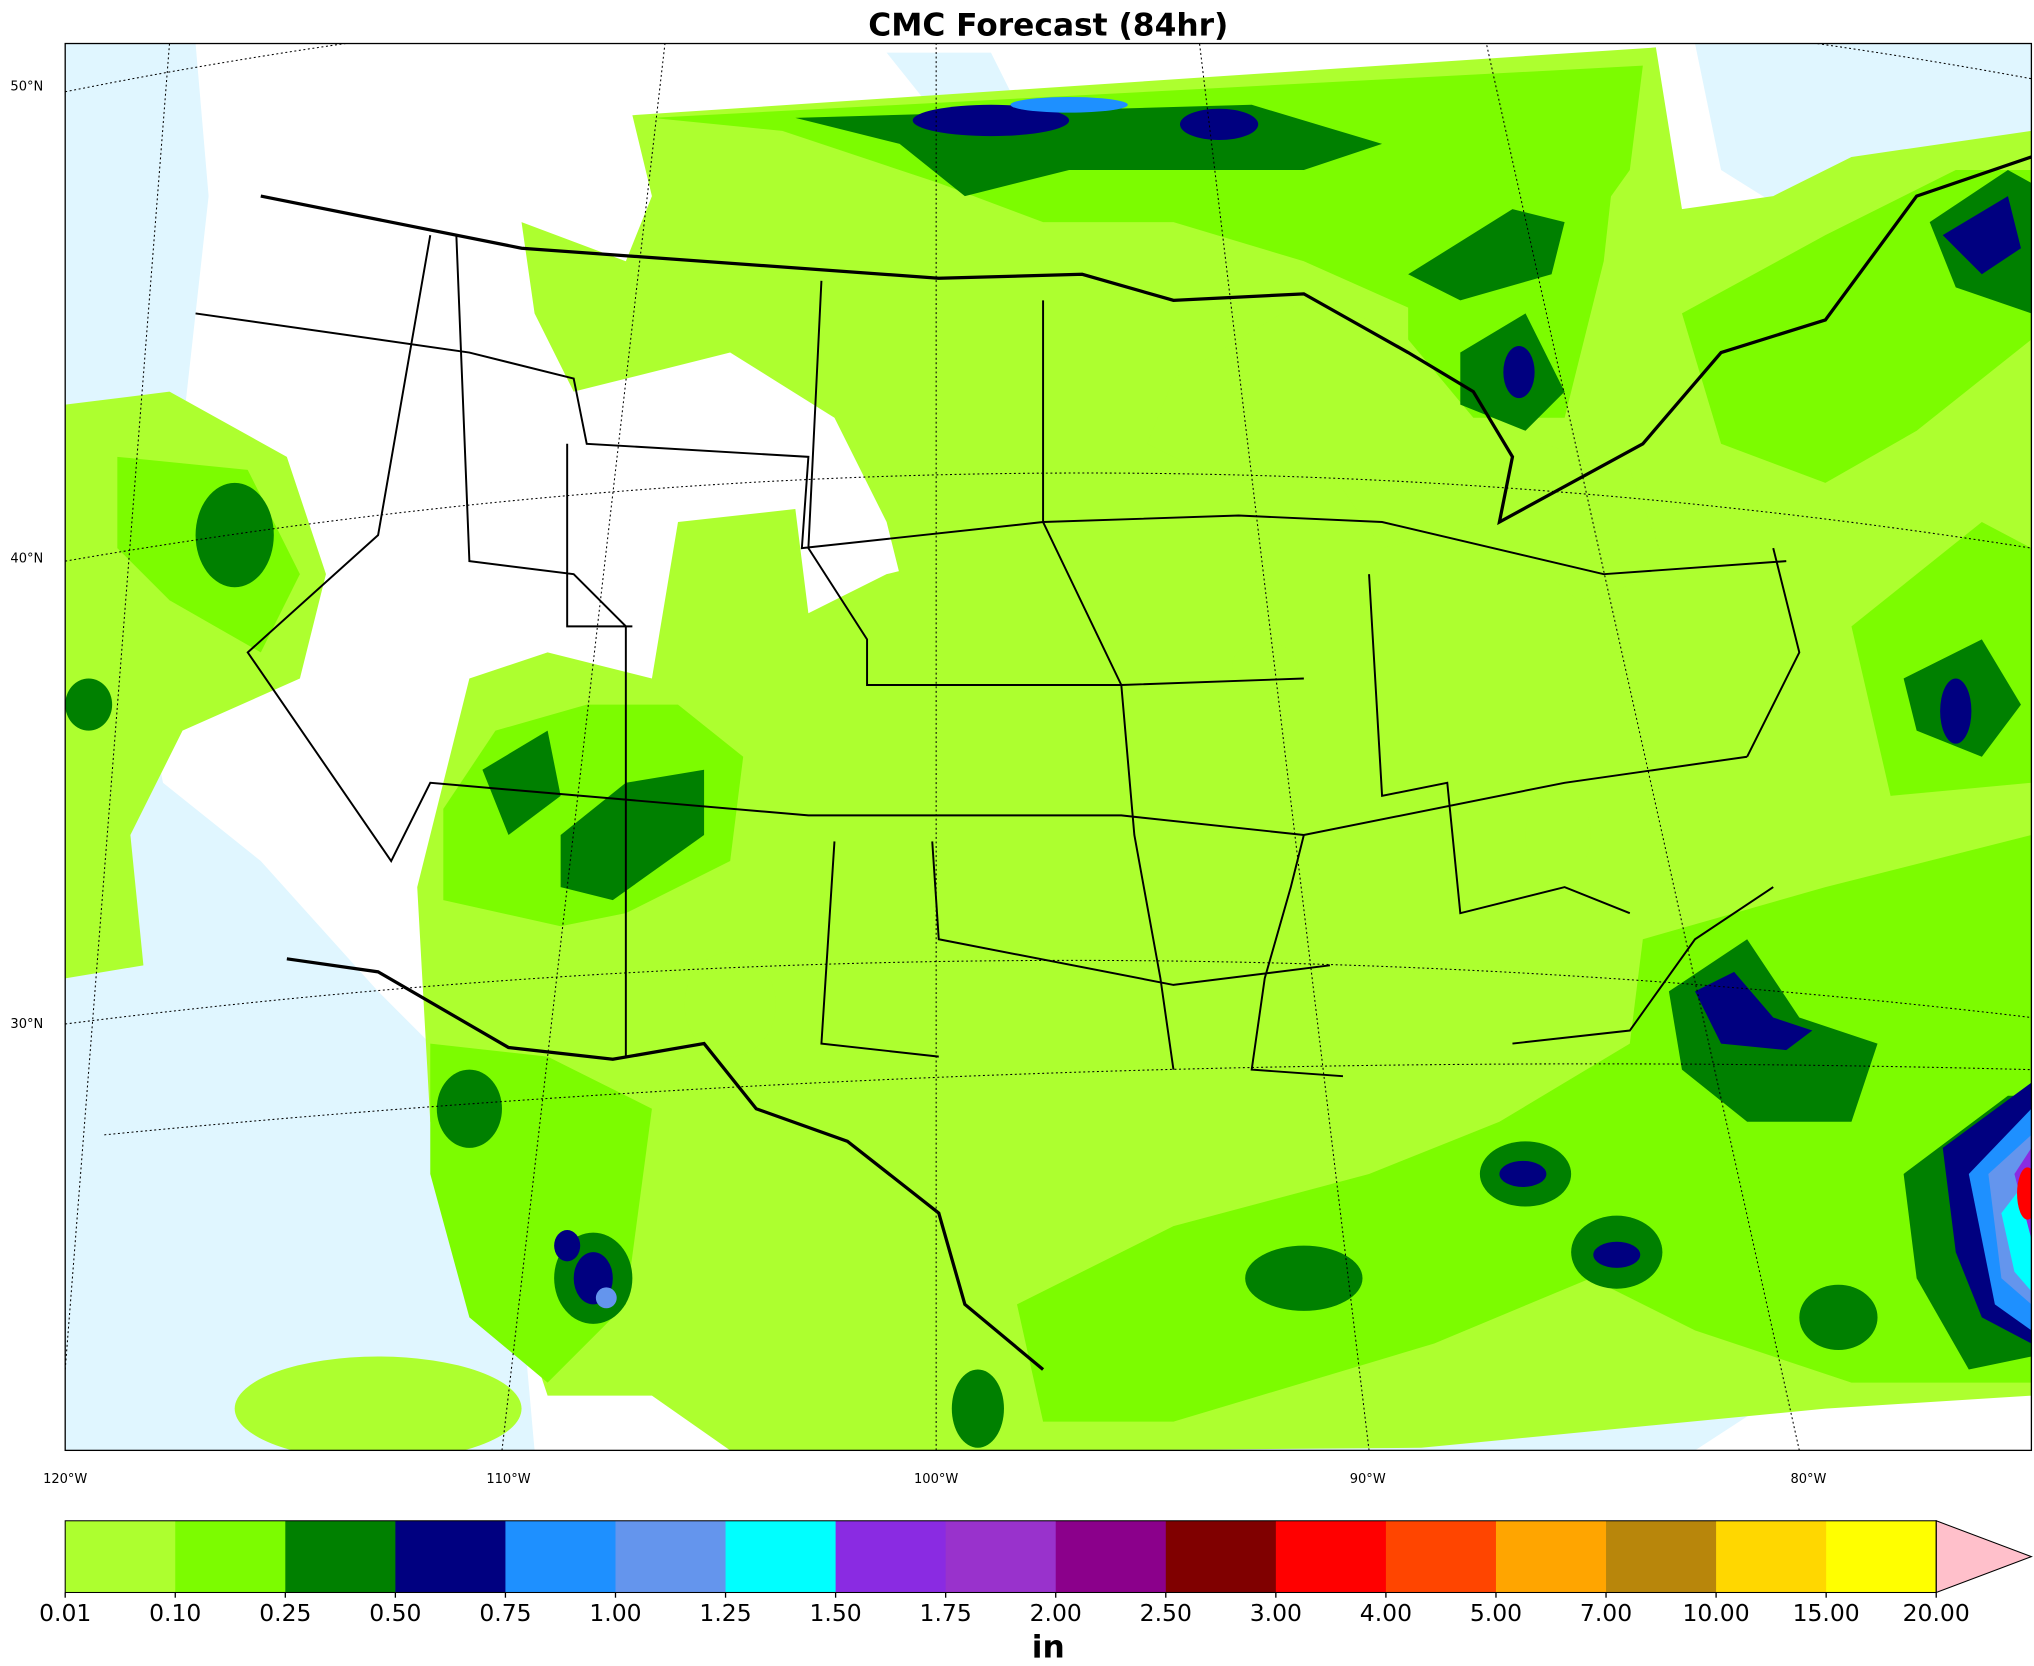  I want to click on colorbar-label: 2.50, so click(1166, 1613).